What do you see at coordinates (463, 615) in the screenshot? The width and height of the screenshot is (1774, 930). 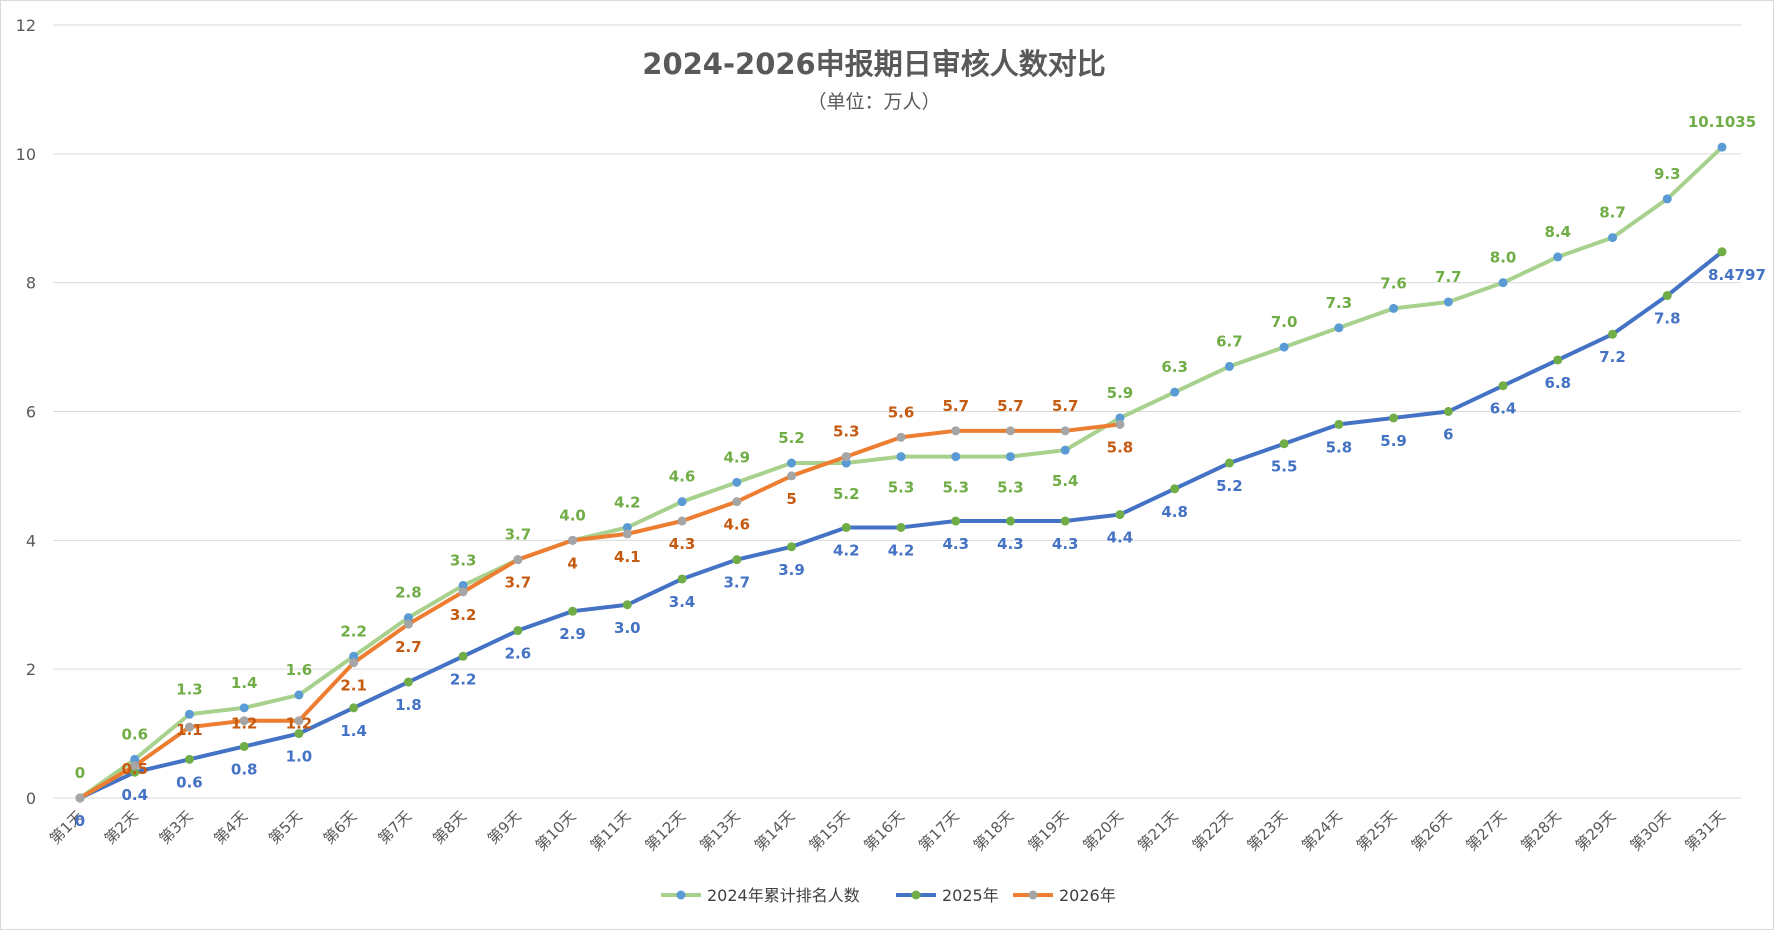 I see `series-3-data-label: 3.2` at bounding box center [463, 615].